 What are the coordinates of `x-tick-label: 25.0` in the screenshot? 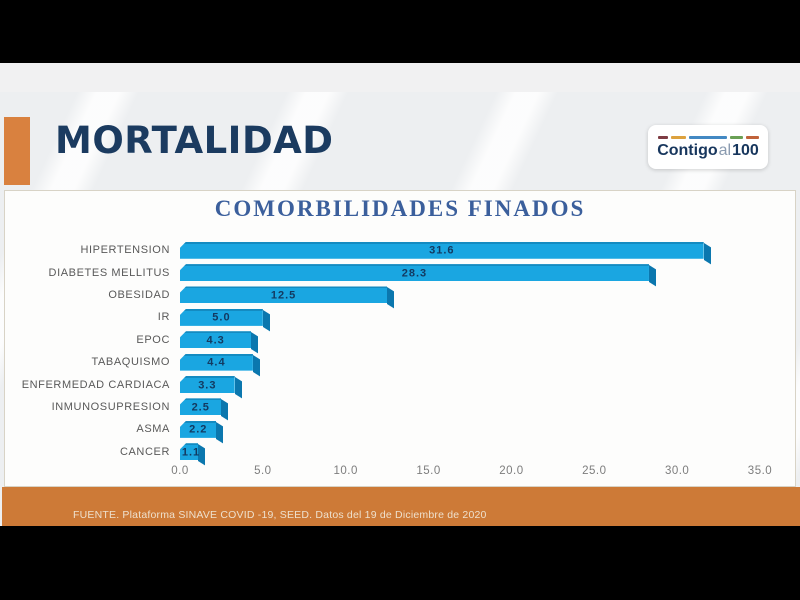 It's located at (594, 471).